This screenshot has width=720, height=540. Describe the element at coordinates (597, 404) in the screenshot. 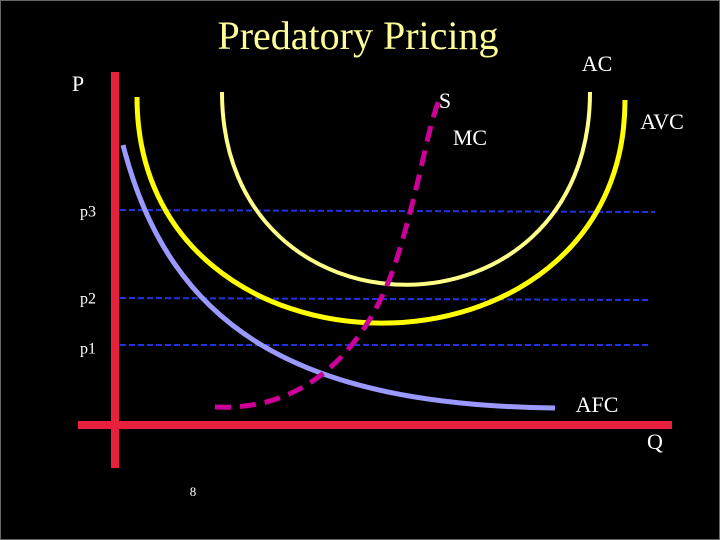

I see `curve-label: AFC` at that location.